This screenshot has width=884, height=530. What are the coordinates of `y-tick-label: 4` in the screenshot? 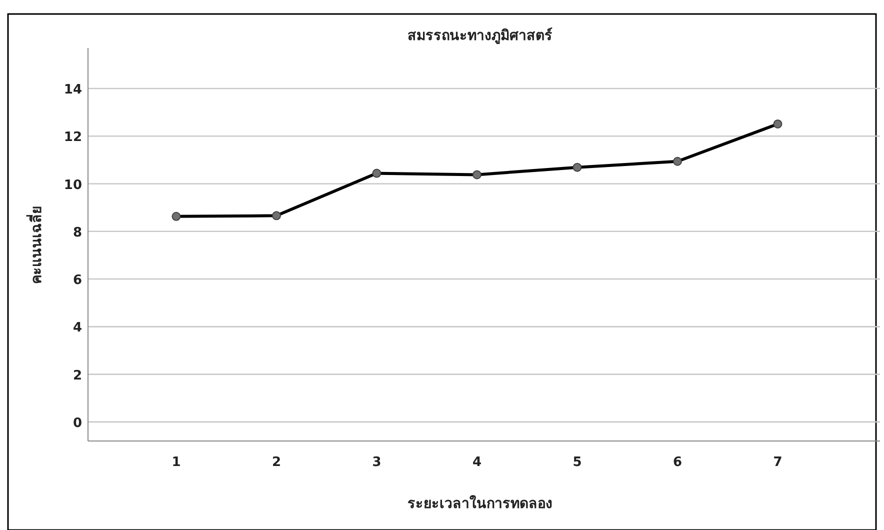 It's located at (77, 328).